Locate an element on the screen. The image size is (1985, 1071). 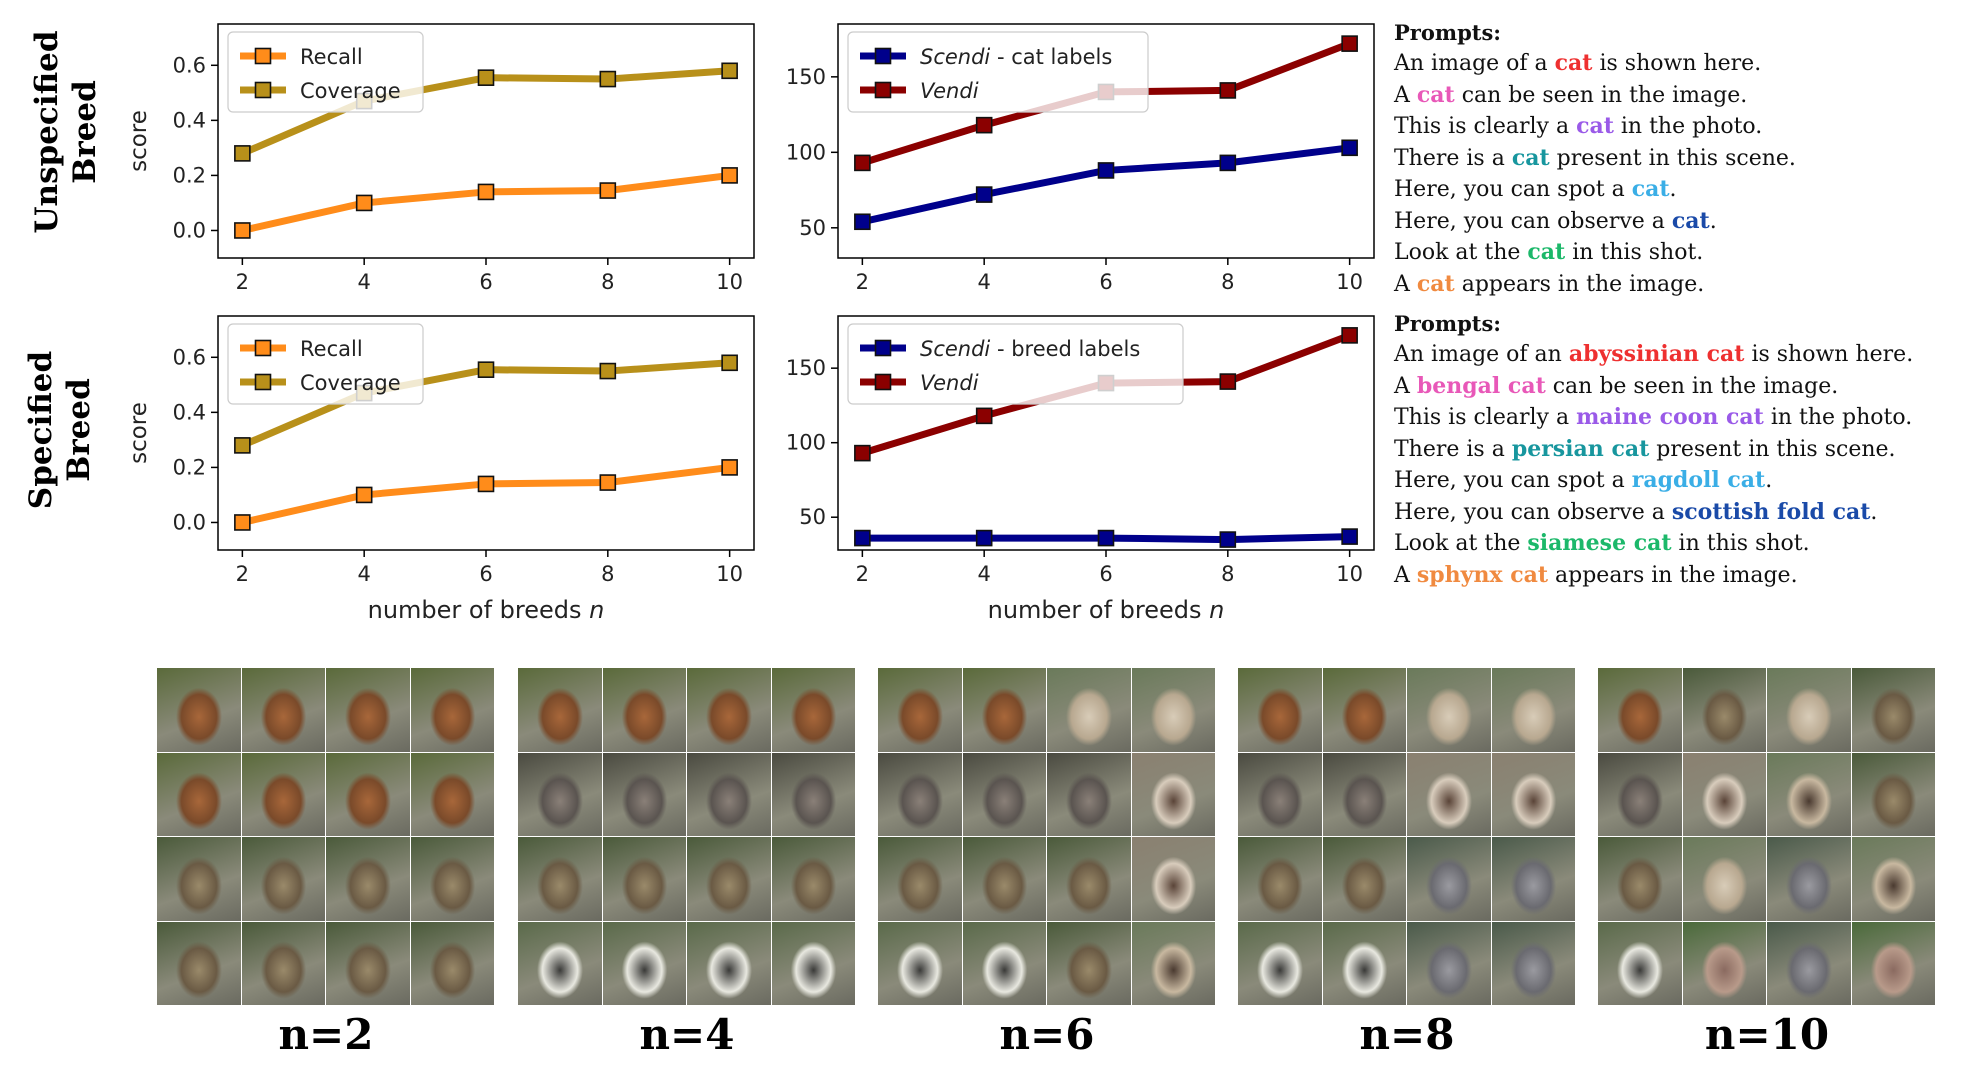
x-axis-label: number of breeds n is located at coordinates (486, 610).